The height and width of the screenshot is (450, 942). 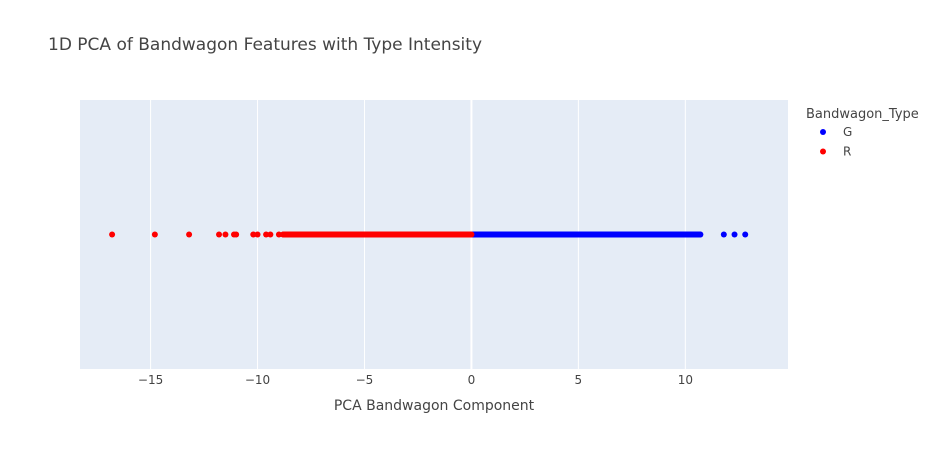 I want to click on legend-item-g: G, so click(x=836, y=132).